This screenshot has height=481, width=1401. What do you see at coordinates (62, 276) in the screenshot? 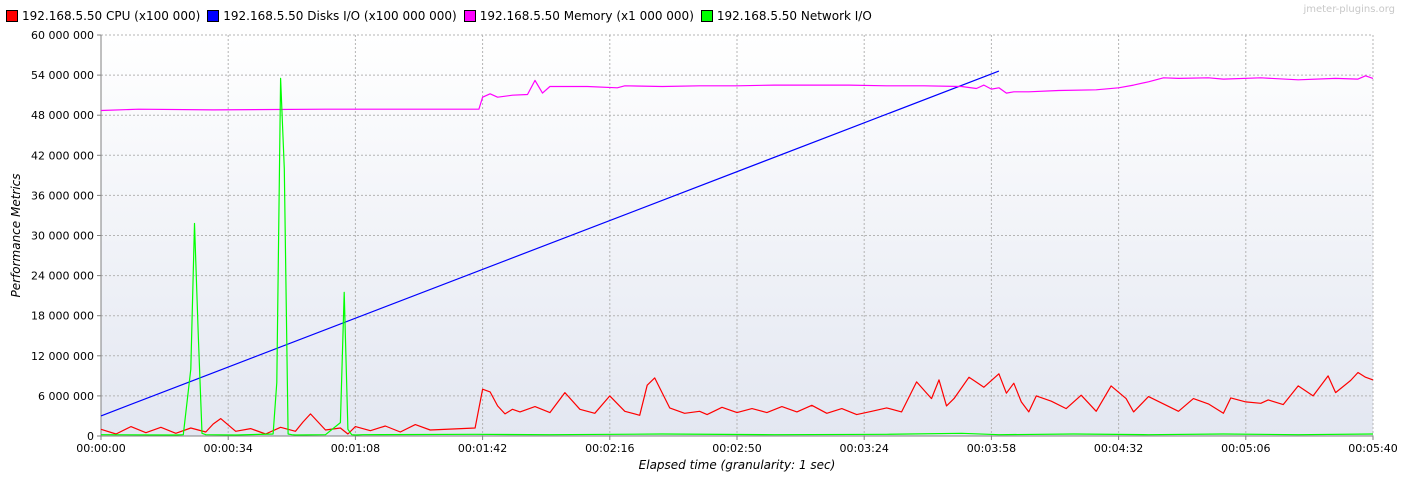
I see `y-tick-label: 24 000 000` at bounding box center [62, 276].